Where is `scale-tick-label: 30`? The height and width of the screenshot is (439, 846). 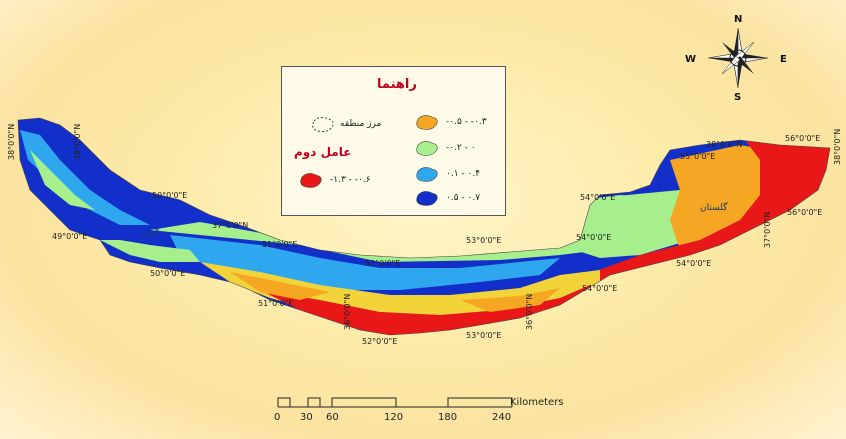
scale-tick-label: 30 is located at coordinates (306, 417).